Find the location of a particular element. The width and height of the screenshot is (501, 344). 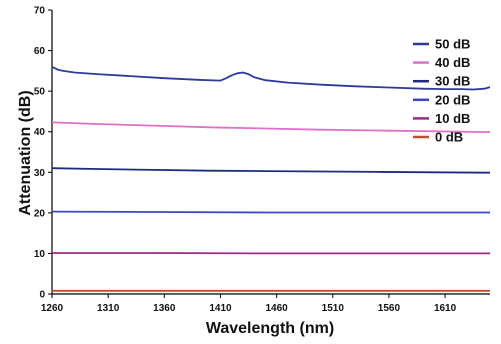

x-tick-label: 1560 is located at coordinates (389, 308).